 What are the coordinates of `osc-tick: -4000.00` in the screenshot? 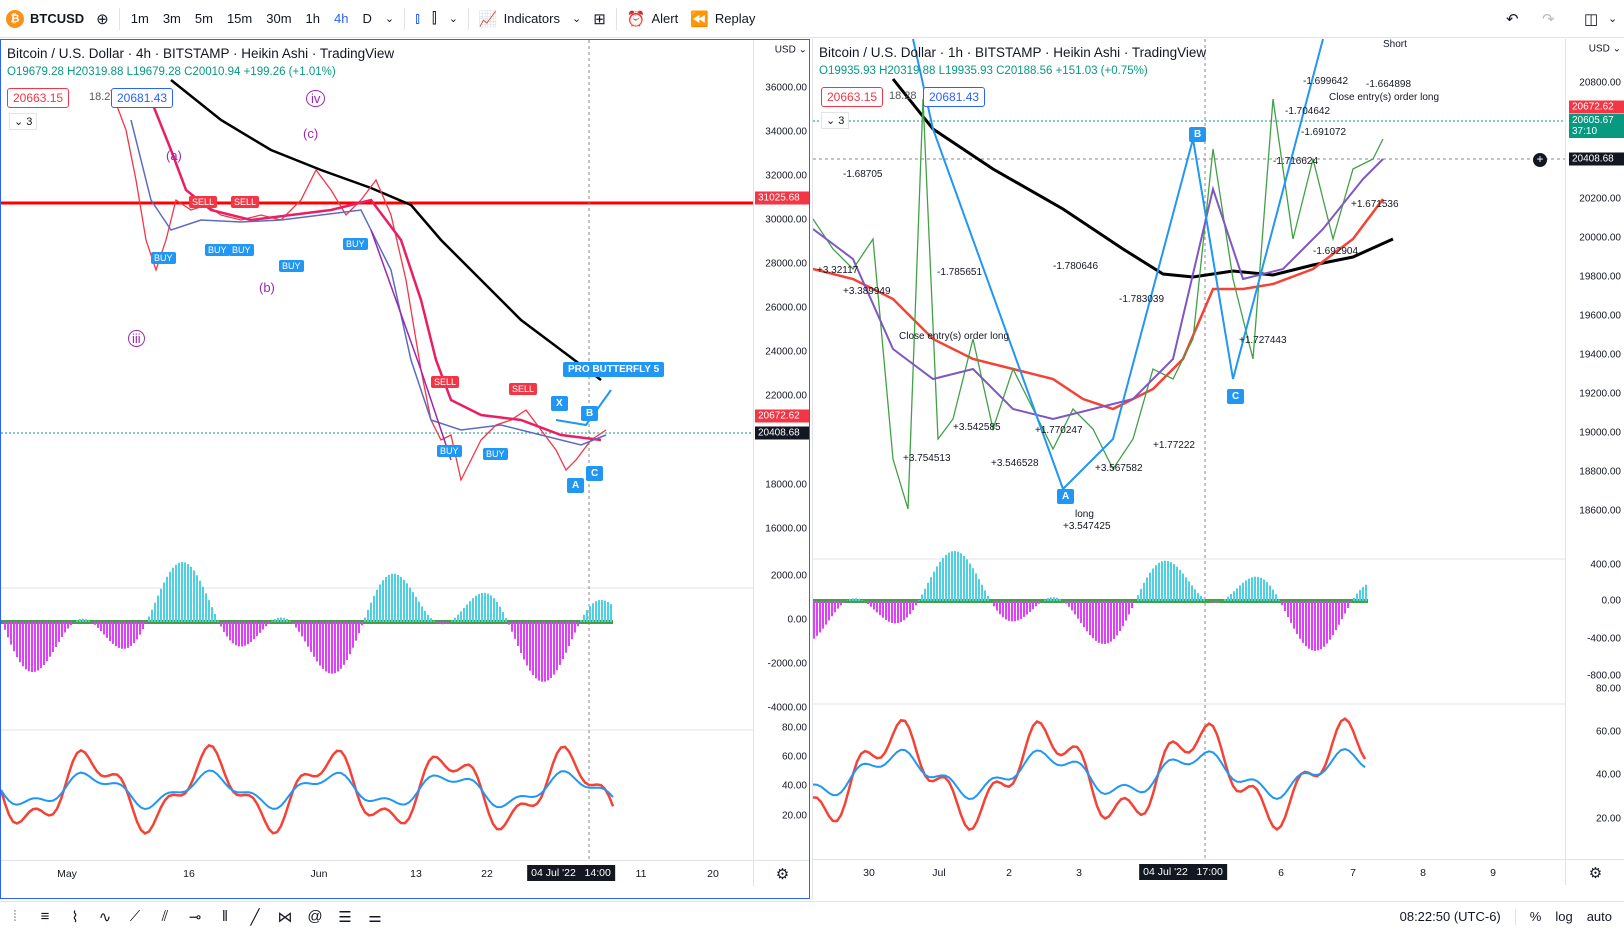 It's located at (787, 708).